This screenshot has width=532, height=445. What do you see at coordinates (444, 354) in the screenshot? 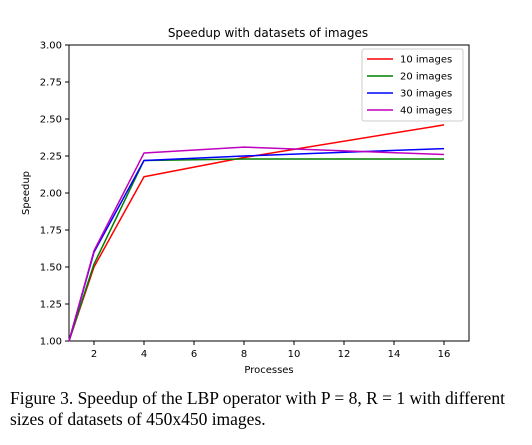
I see `x-tick-label: 16` at bounding box center [444, 354].